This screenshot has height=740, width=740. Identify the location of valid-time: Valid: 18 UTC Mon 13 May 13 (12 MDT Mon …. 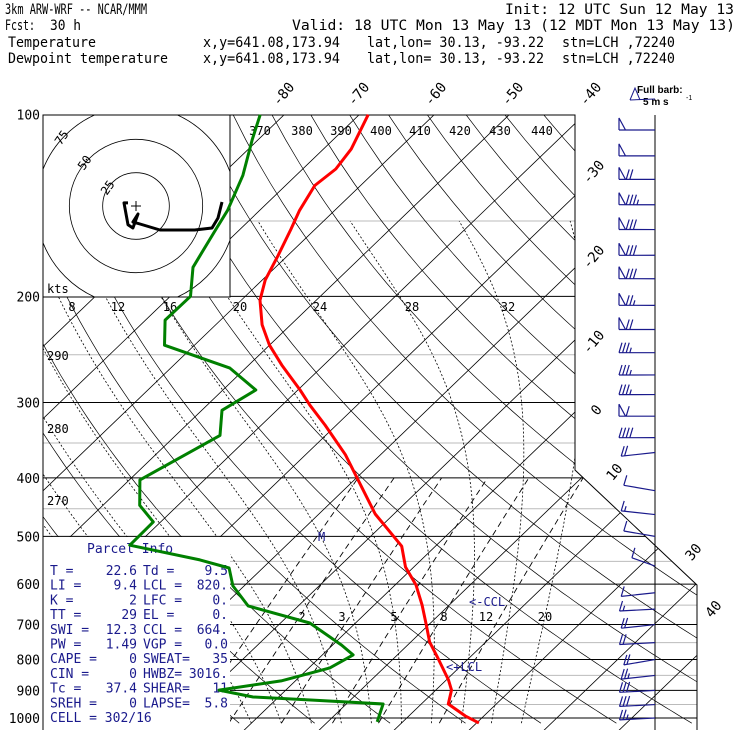
(513, 26).